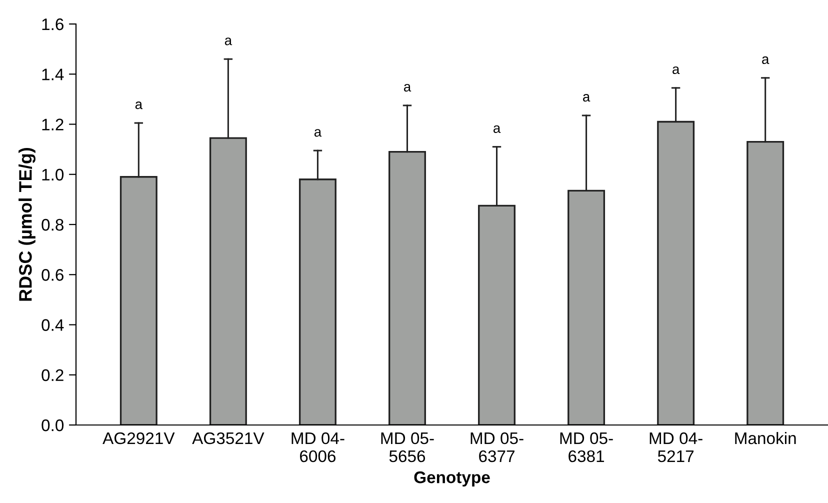 This screenshot has height=503, width=828. What do you see at coordinates (53, 24) in the screenshot?
I see `y-tick-label: 1.6` at bounding box center [53, 24].